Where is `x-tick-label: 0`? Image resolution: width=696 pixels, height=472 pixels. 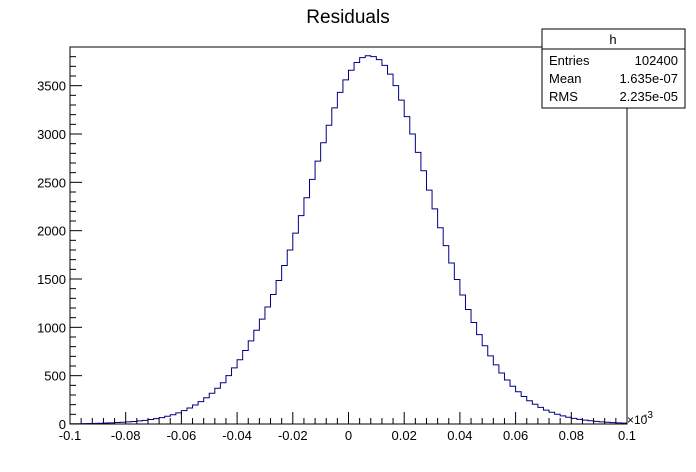
x-tick-label: 0 is located at coordinates (348, 435).